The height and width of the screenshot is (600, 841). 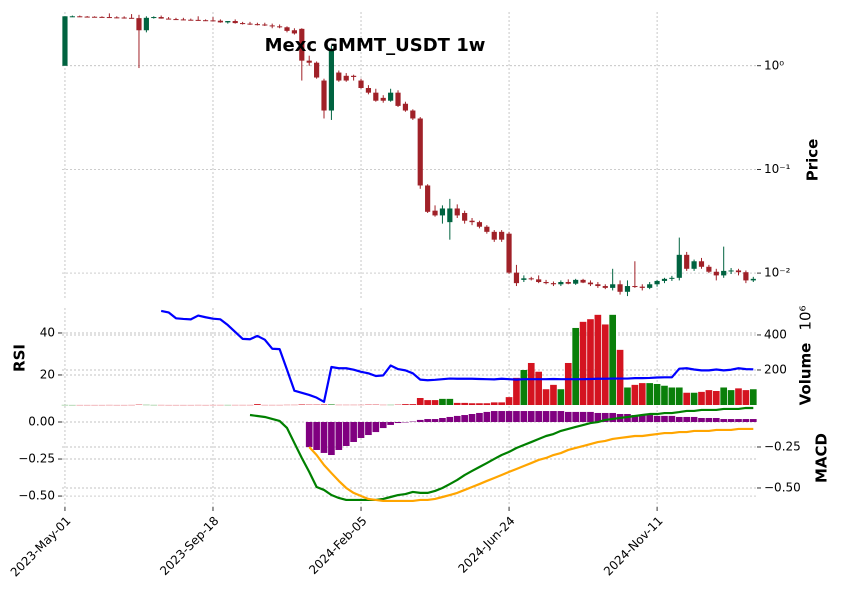 What do you see at coordinates (774, 65) in the screenshot?
I see `y-tick-label: 10⁰` at bounding box center [774, 65].